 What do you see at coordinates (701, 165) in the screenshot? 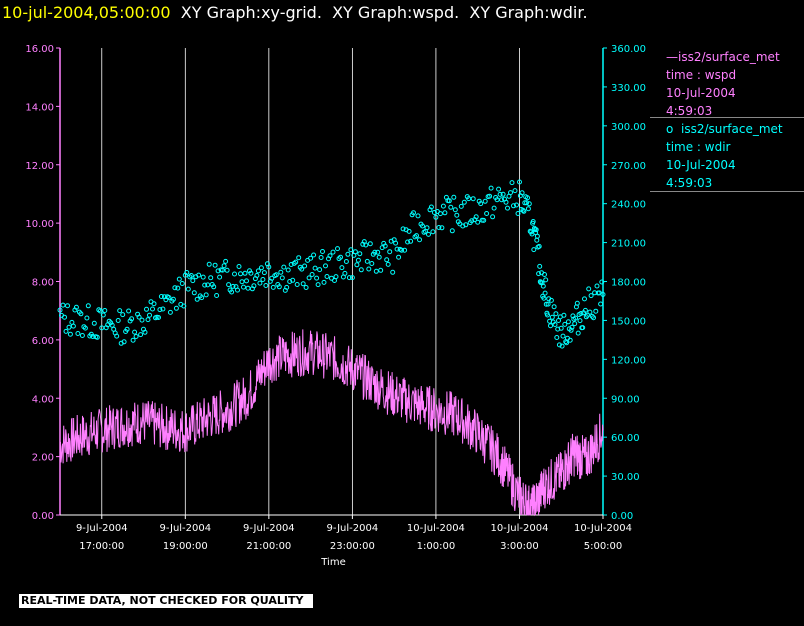
I see `legend-wdir-date: 10-Jul-2004` at bounding box center [701, 165].